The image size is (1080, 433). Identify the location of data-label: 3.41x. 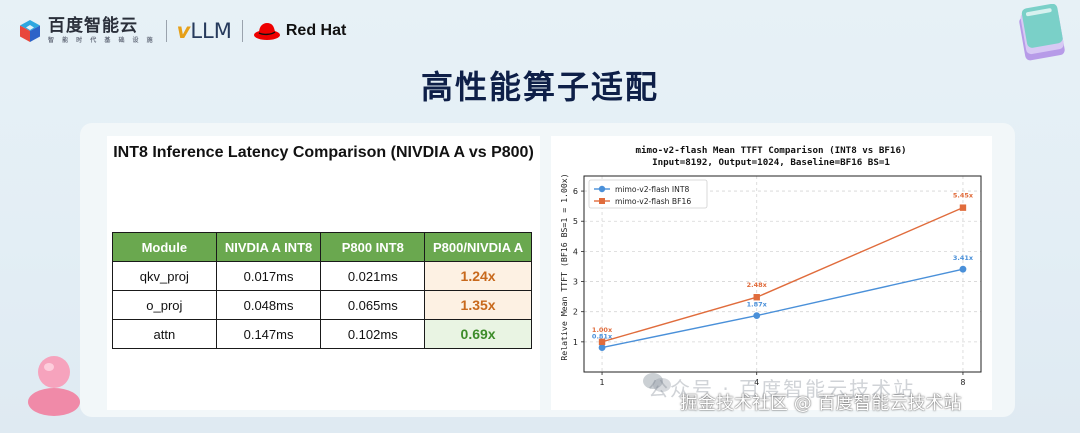
(963, 258).